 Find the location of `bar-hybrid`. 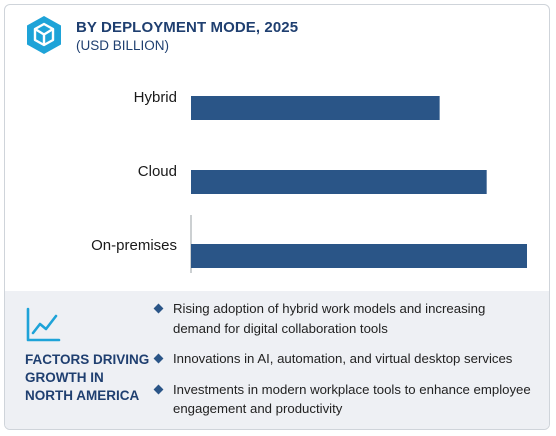

bar-hybrid is located at coordinates (315, 108).